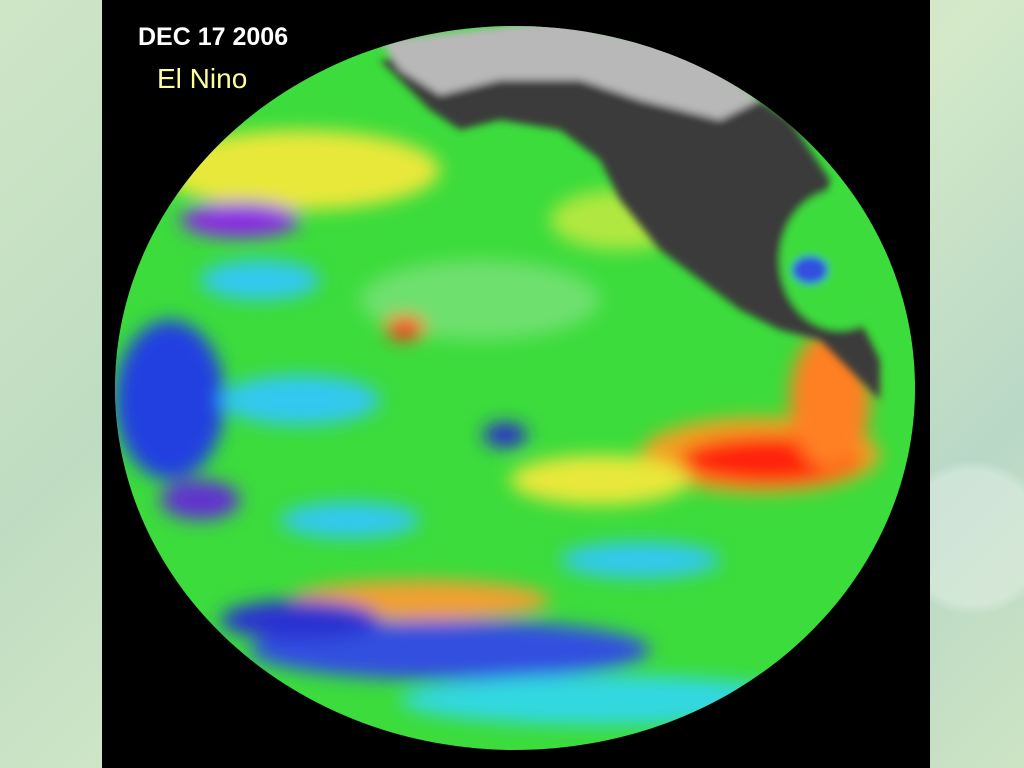  Describe the element at coordinates (810, 270) in the screenshot. I see `gulf-blob` at that location.